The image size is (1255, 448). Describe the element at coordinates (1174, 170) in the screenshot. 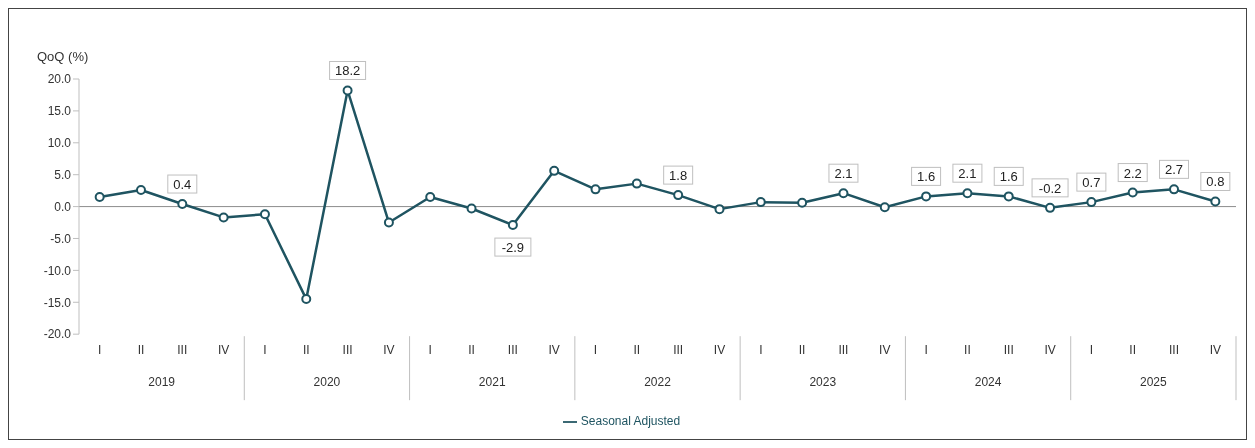

I see `data-label: 2.7` at that location.